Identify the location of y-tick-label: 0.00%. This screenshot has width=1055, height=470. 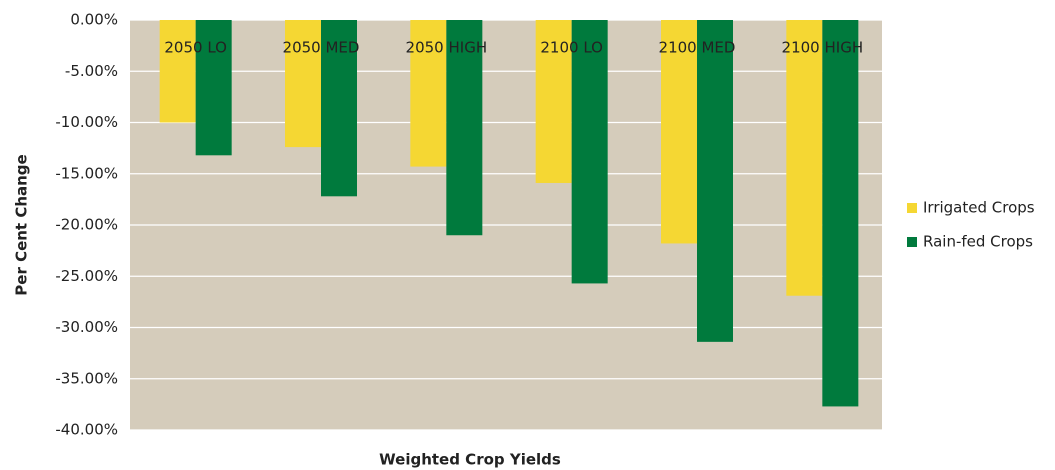
(94, 20).